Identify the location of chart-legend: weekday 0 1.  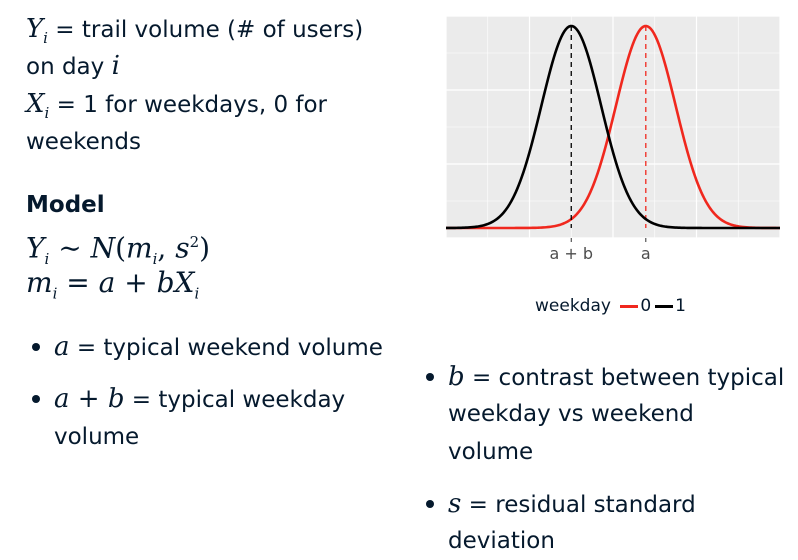
(610, 306).